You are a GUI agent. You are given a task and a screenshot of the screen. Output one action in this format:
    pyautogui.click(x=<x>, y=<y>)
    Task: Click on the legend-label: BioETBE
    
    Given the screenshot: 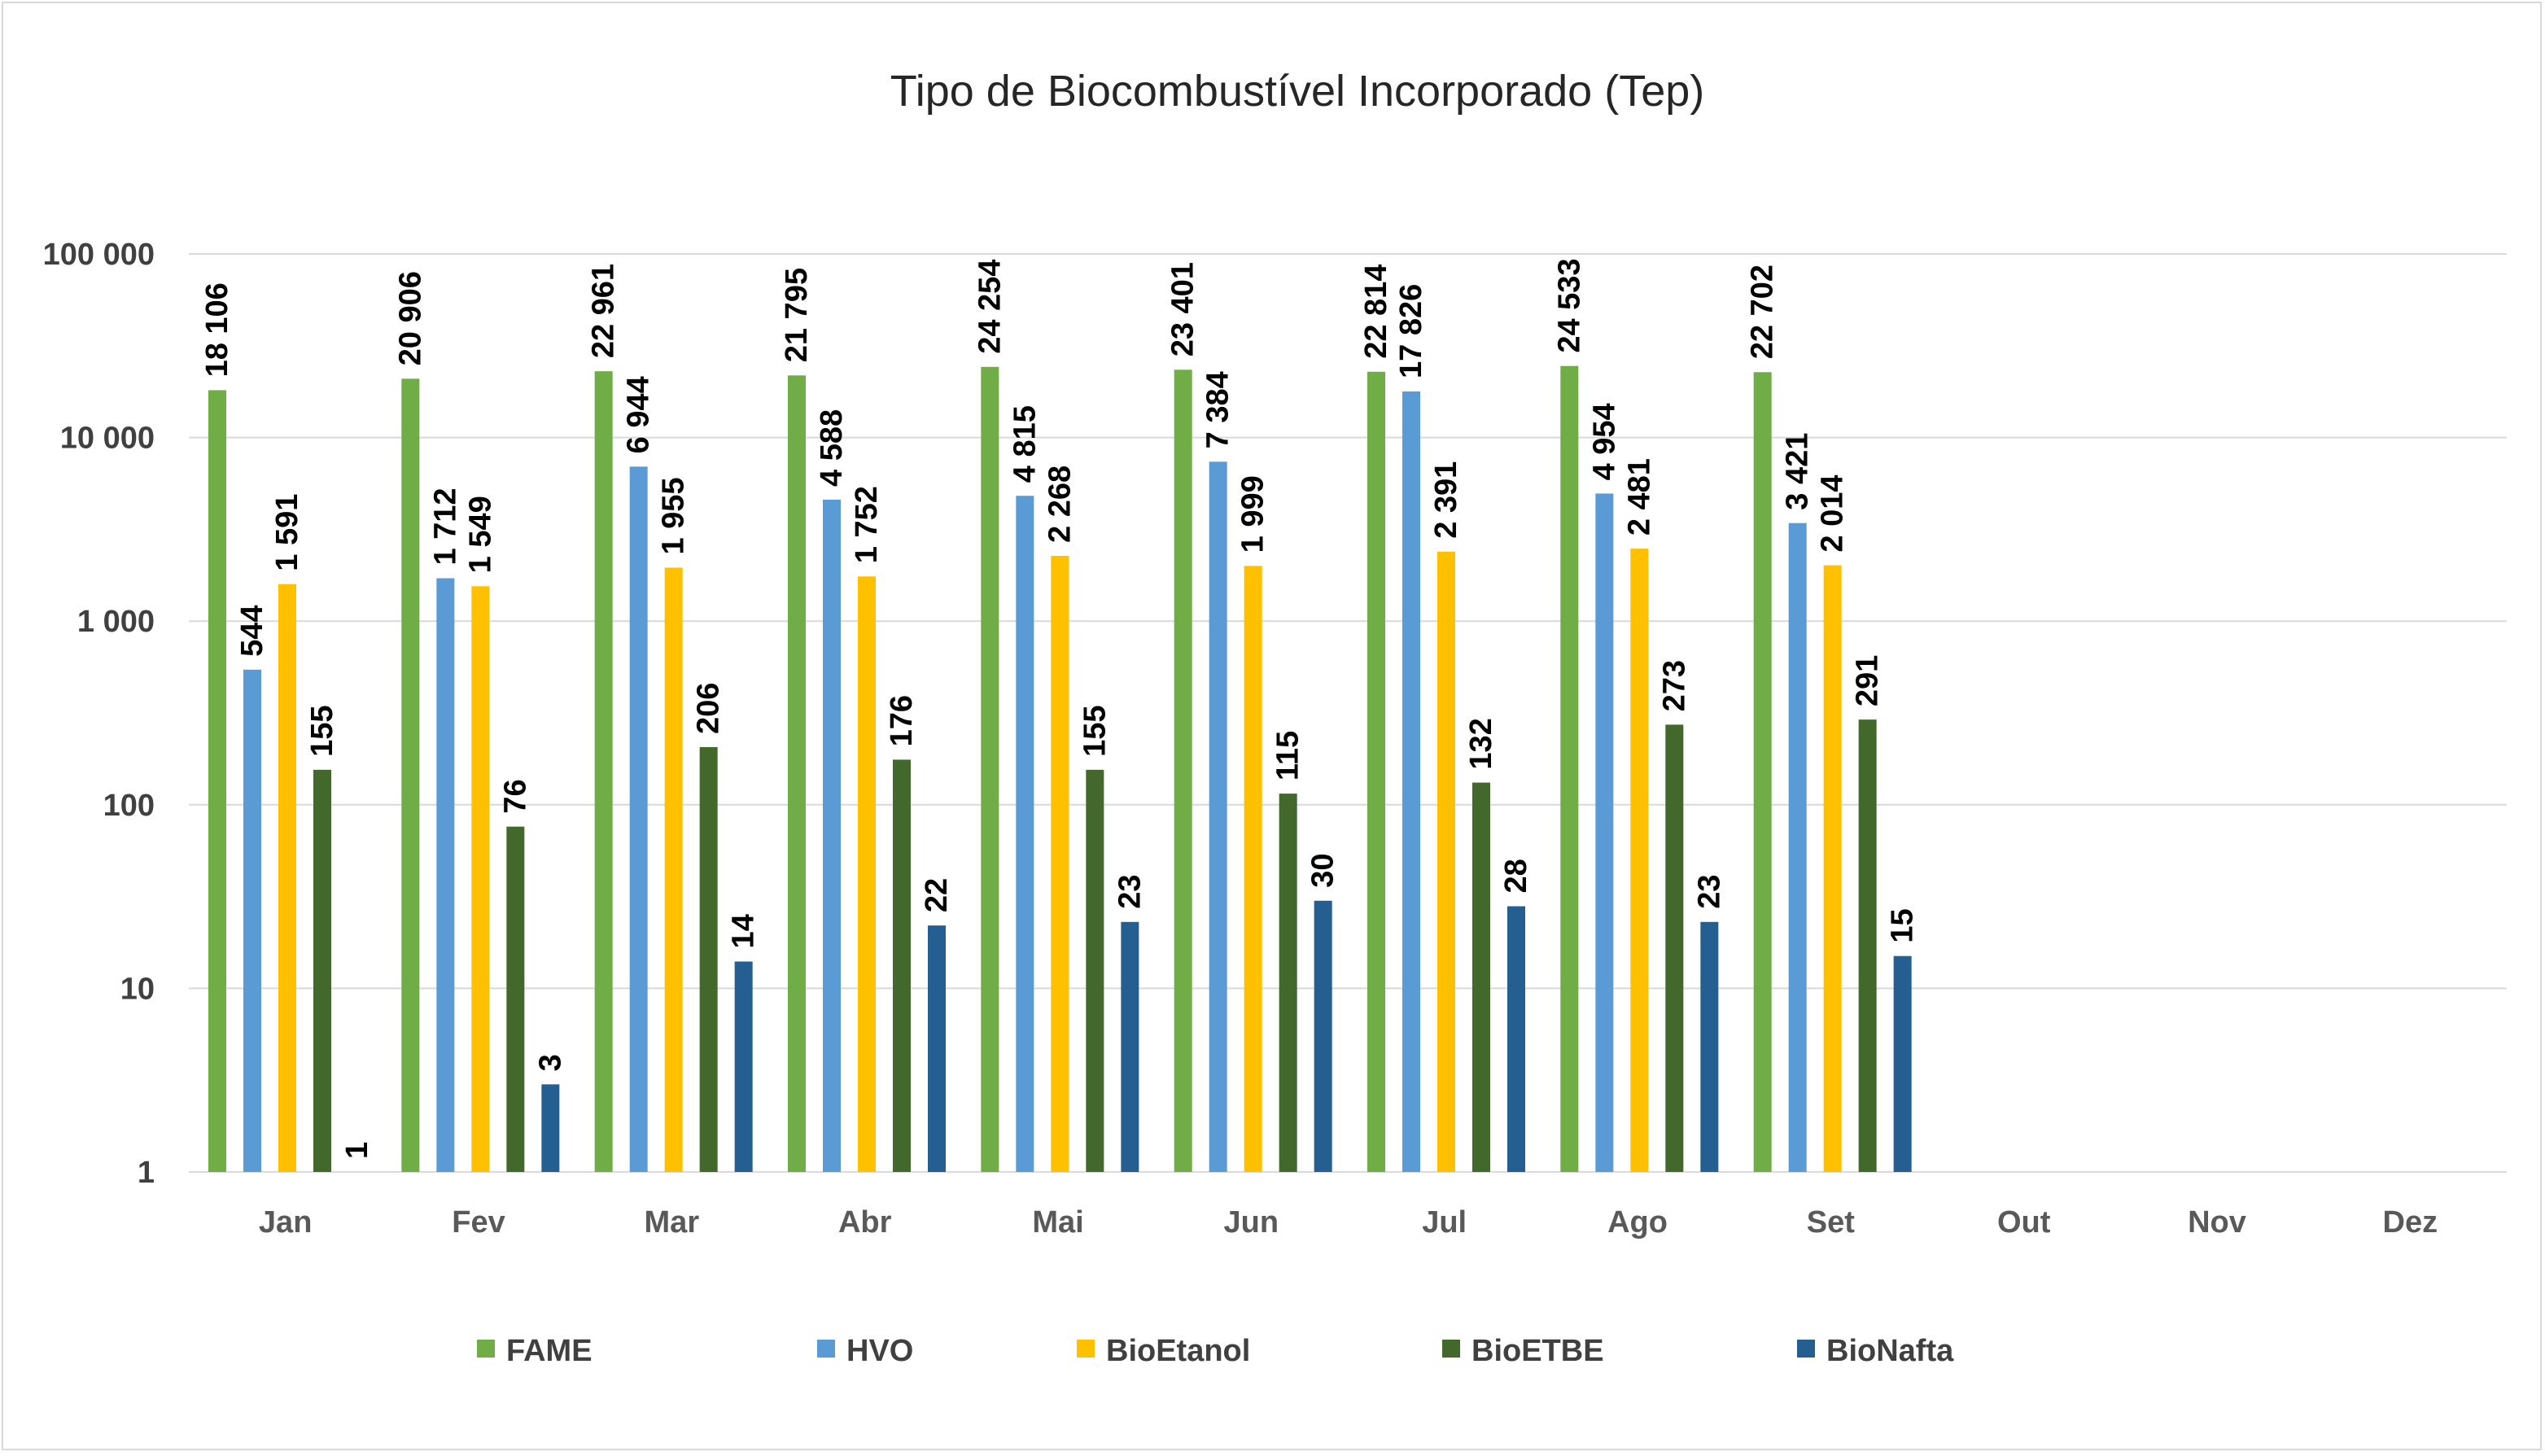 What is the action you would take?
    pyautogui.click(x=1537, y=1351)
    